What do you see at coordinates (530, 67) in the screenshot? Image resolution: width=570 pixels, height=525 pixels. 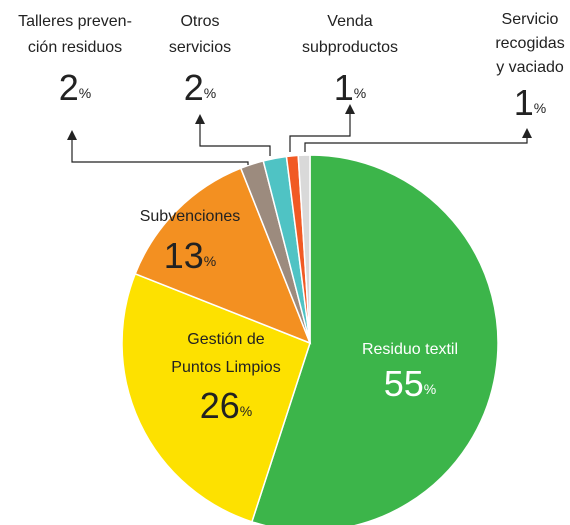 I see `slice-label: y vaciado` at bounding box center [530, 67].